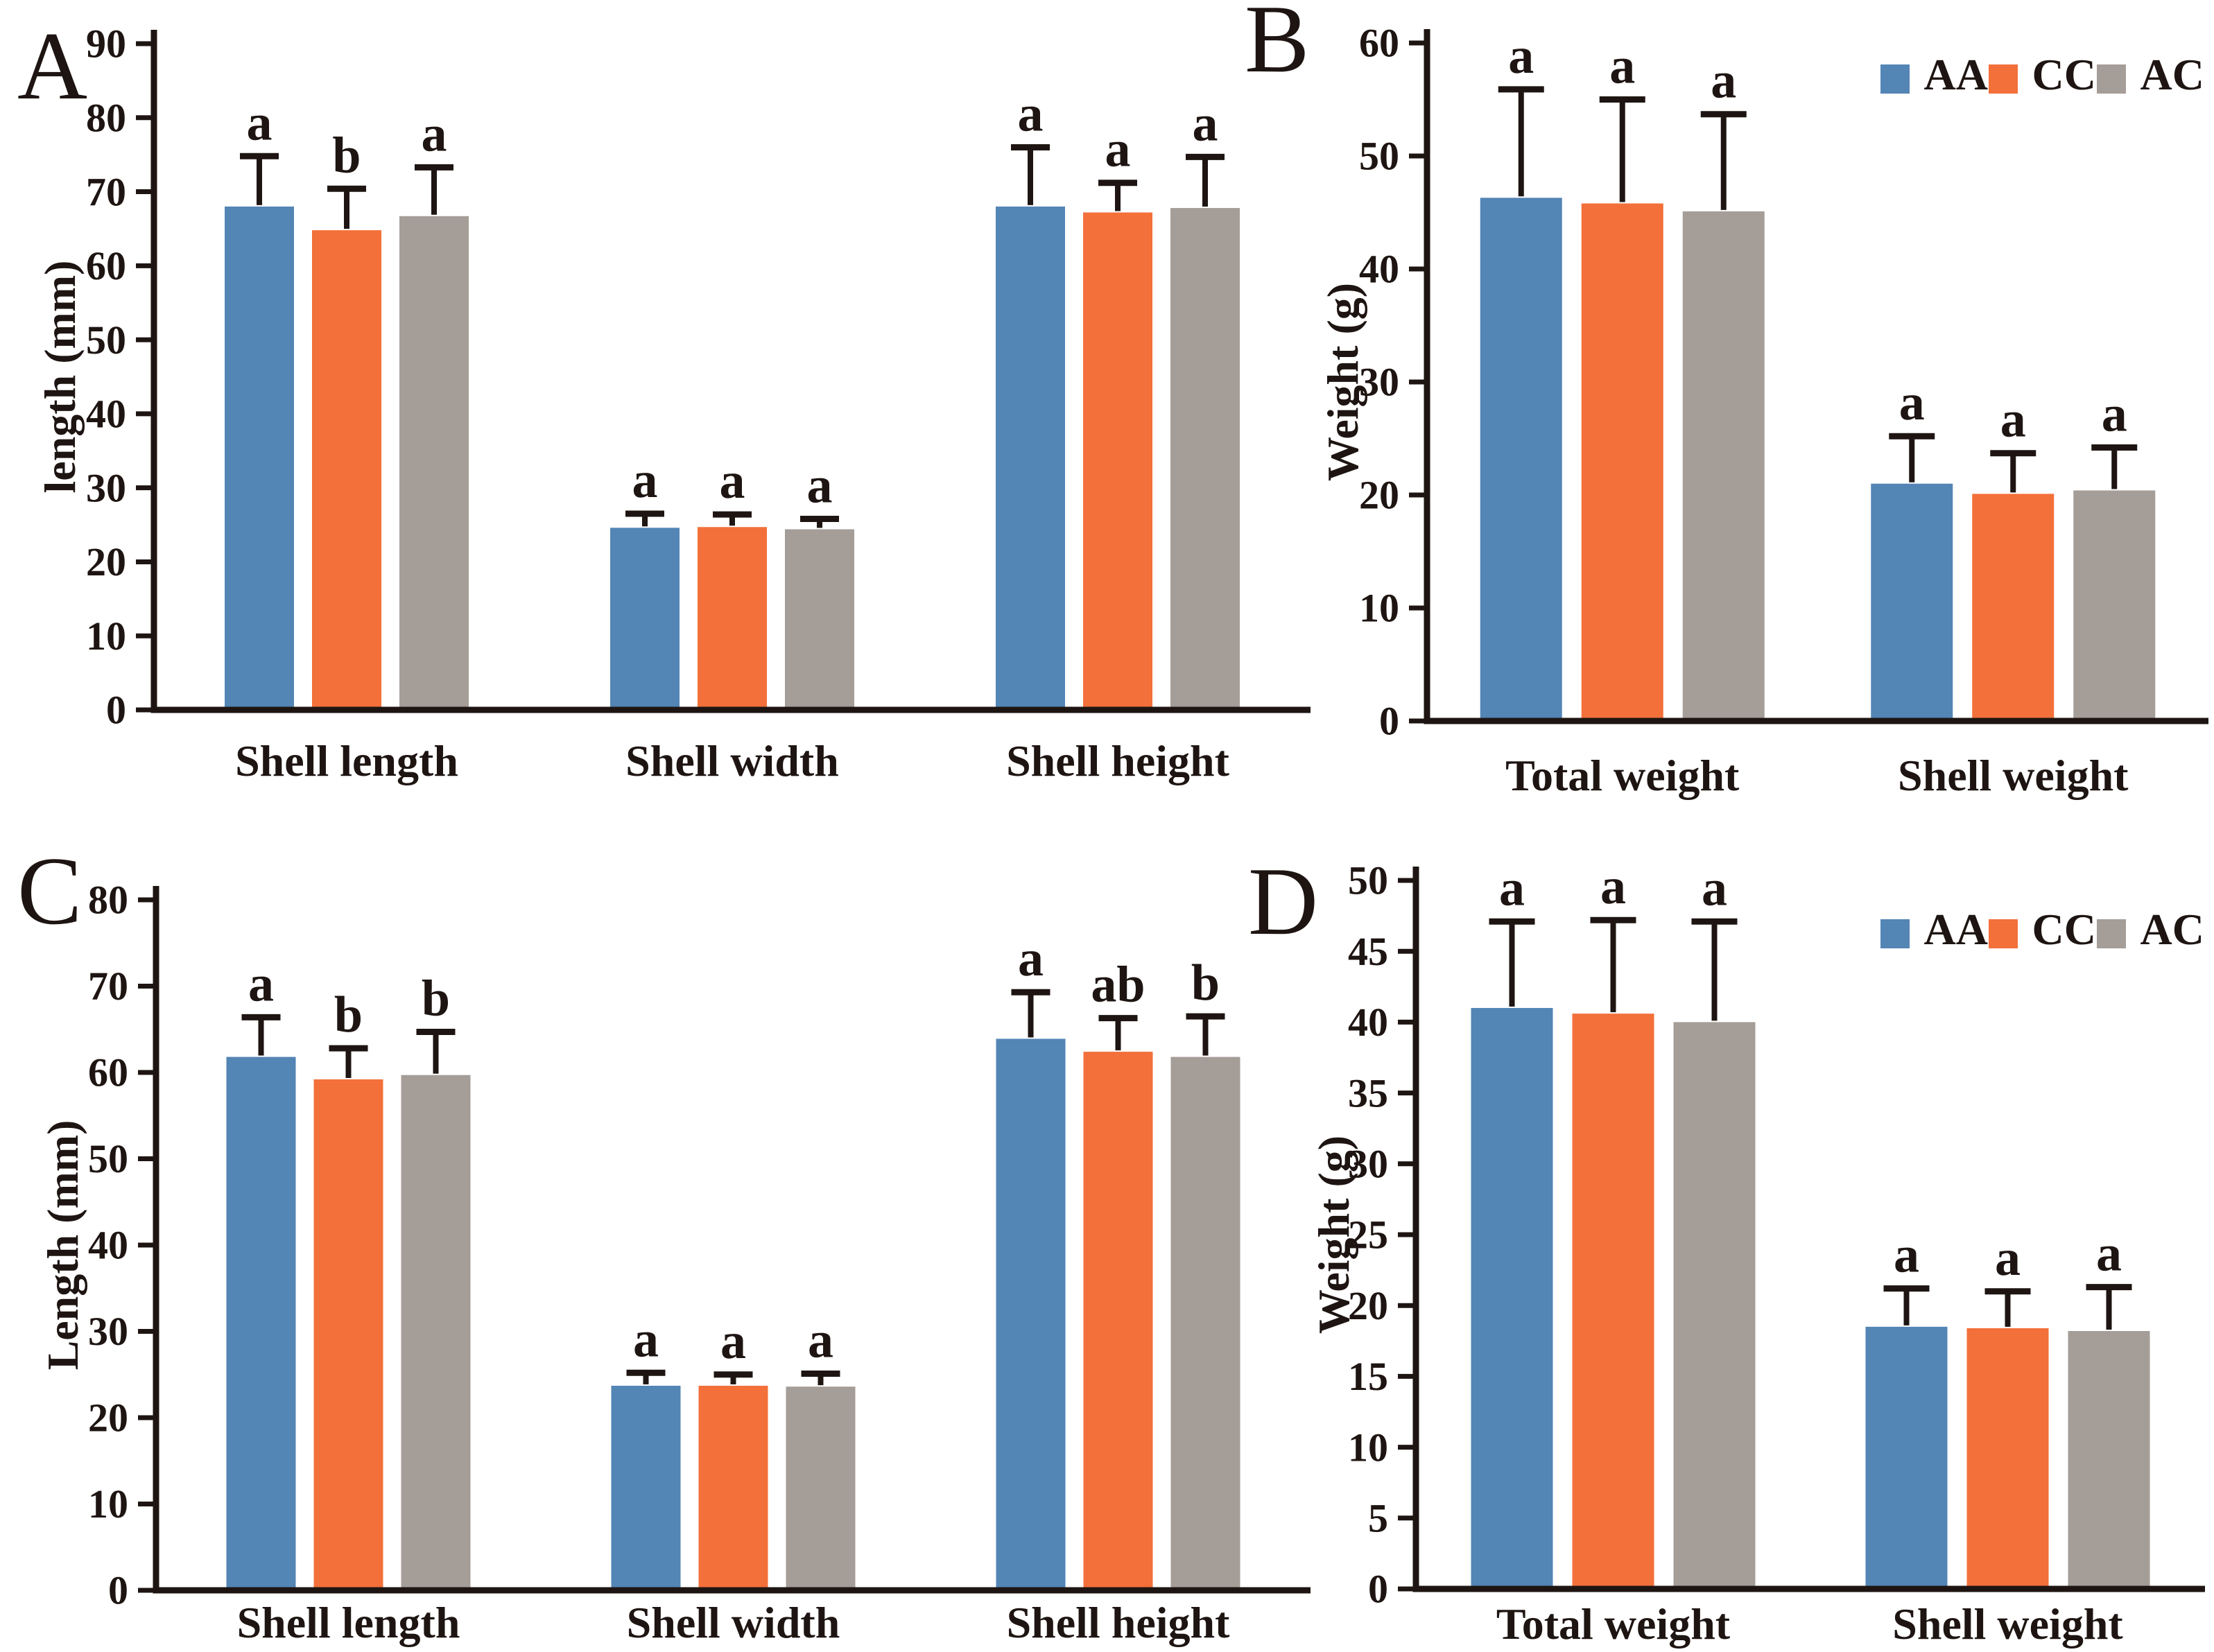  Describe the element at coordinates (62, 1245) in the screenshot. I see `y-axis-title: Length (mm)` at that location.